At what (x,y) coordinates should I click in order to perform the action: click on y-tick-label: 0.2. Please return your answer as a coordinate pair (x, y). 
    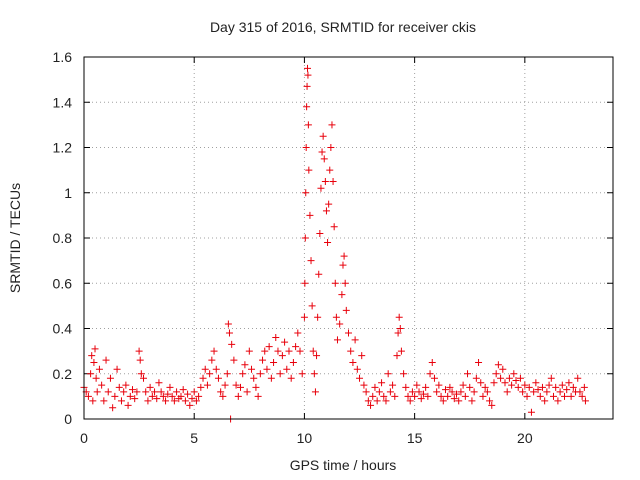
    Looking at the image, I should click on (63, 374).